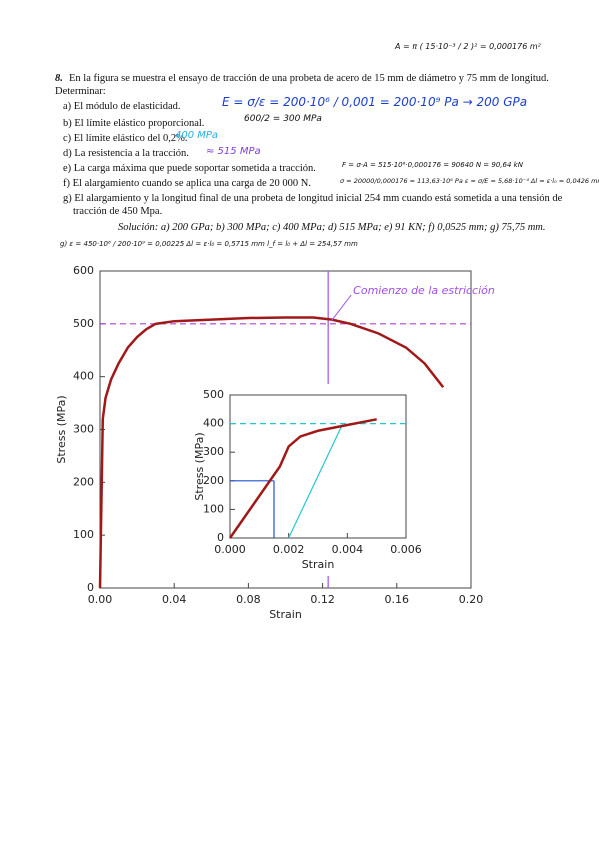 The height and width of the screenshot is (848, 599). I want to click on data-line, so click(302, 478).